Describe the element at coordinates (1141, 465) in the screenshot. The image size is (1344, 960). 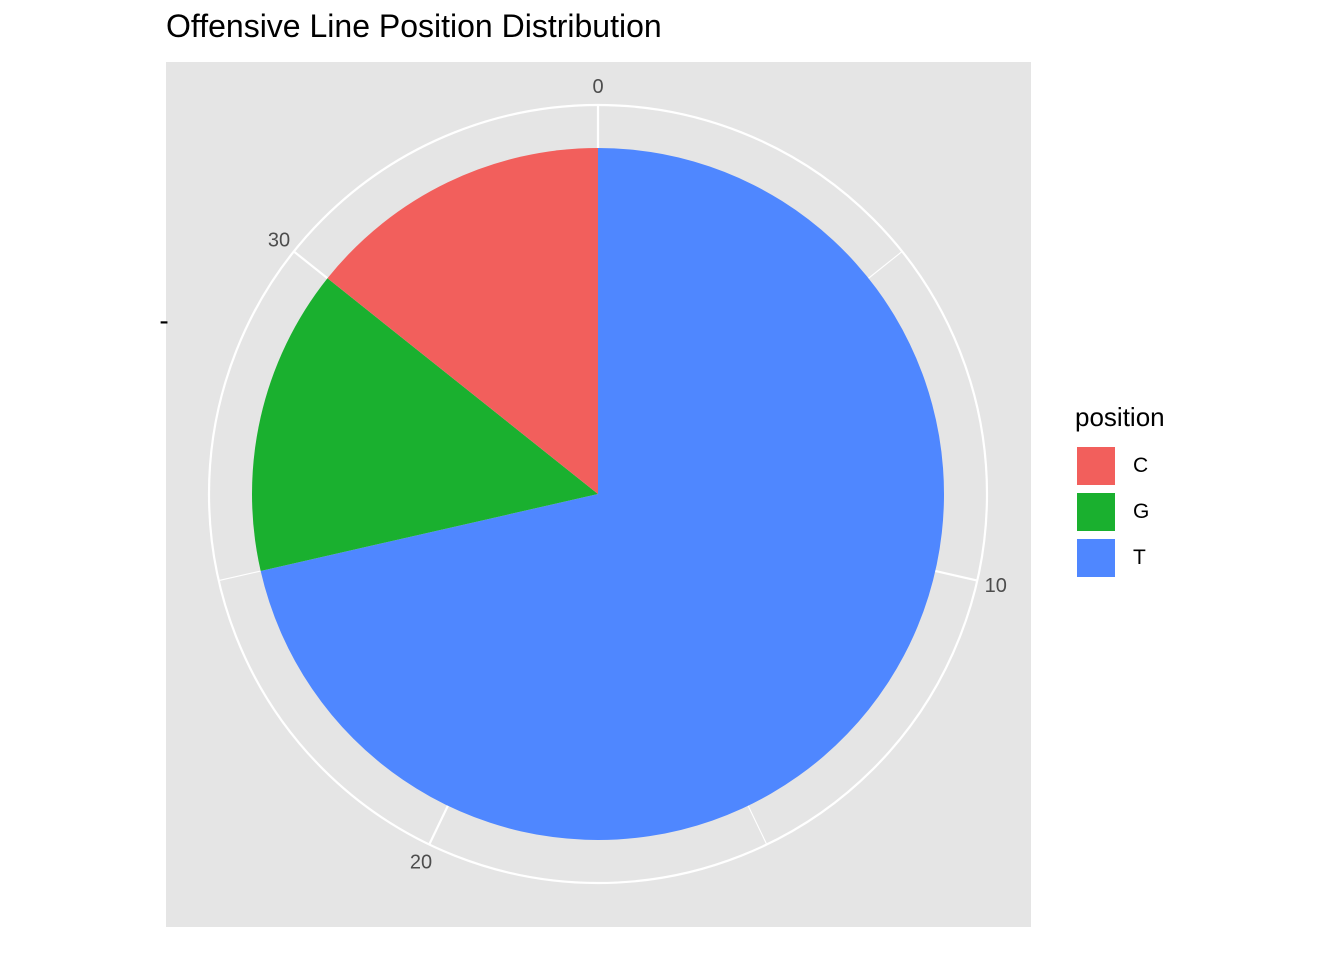
I see `legend-label: C` at that location.